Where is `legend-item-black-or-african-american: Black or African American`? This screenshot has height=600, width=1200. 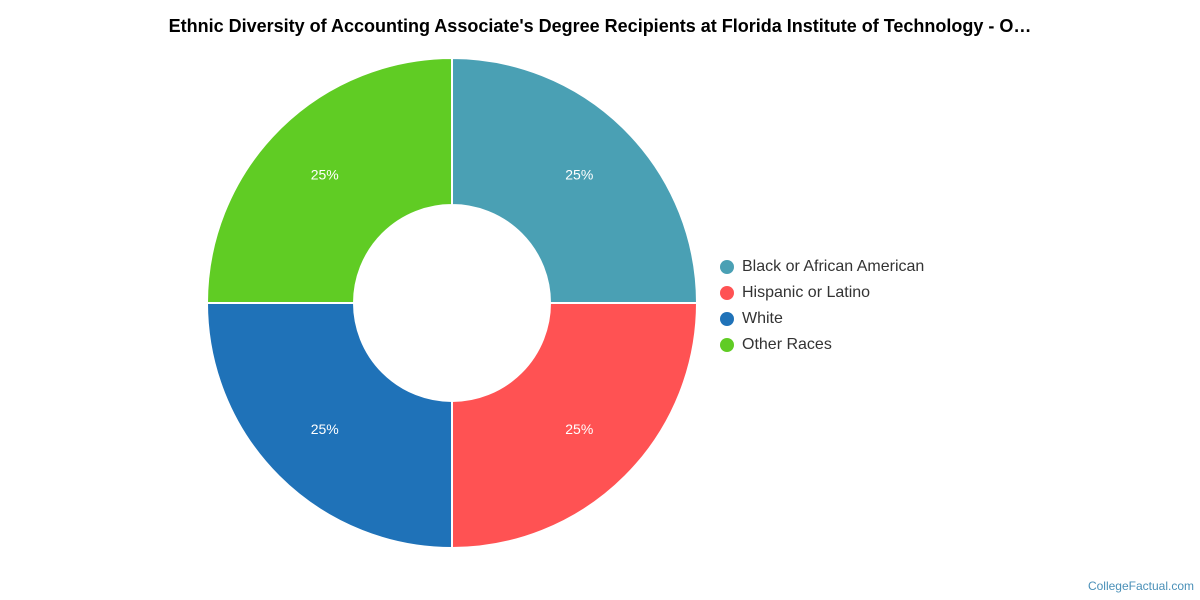 legend-item-black-or-african-american: Black or African American is located at coordinates (822, 267).